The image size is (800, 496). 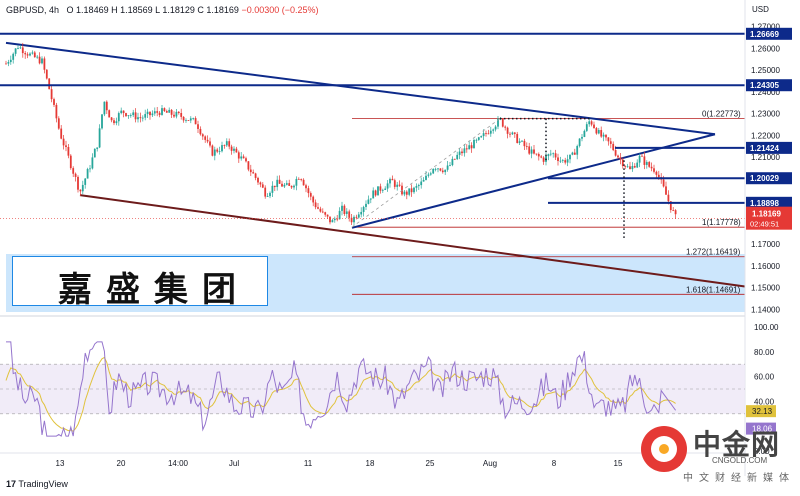 What do you see at coordinates (430, 463) in the screenshot?
I see `time-tick-label: 25` at bounding box center [430, 463].